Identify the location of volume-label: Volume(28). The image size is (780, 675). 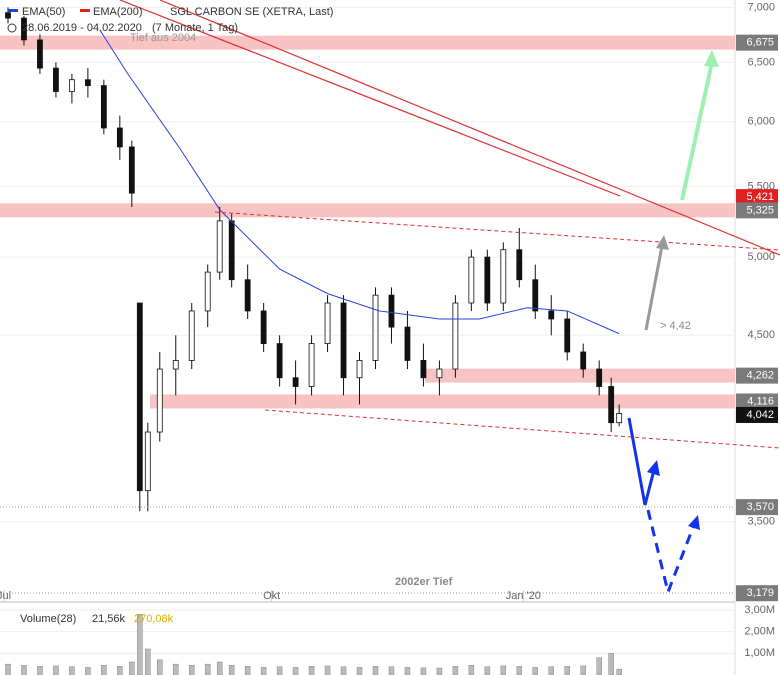
(48, 619).